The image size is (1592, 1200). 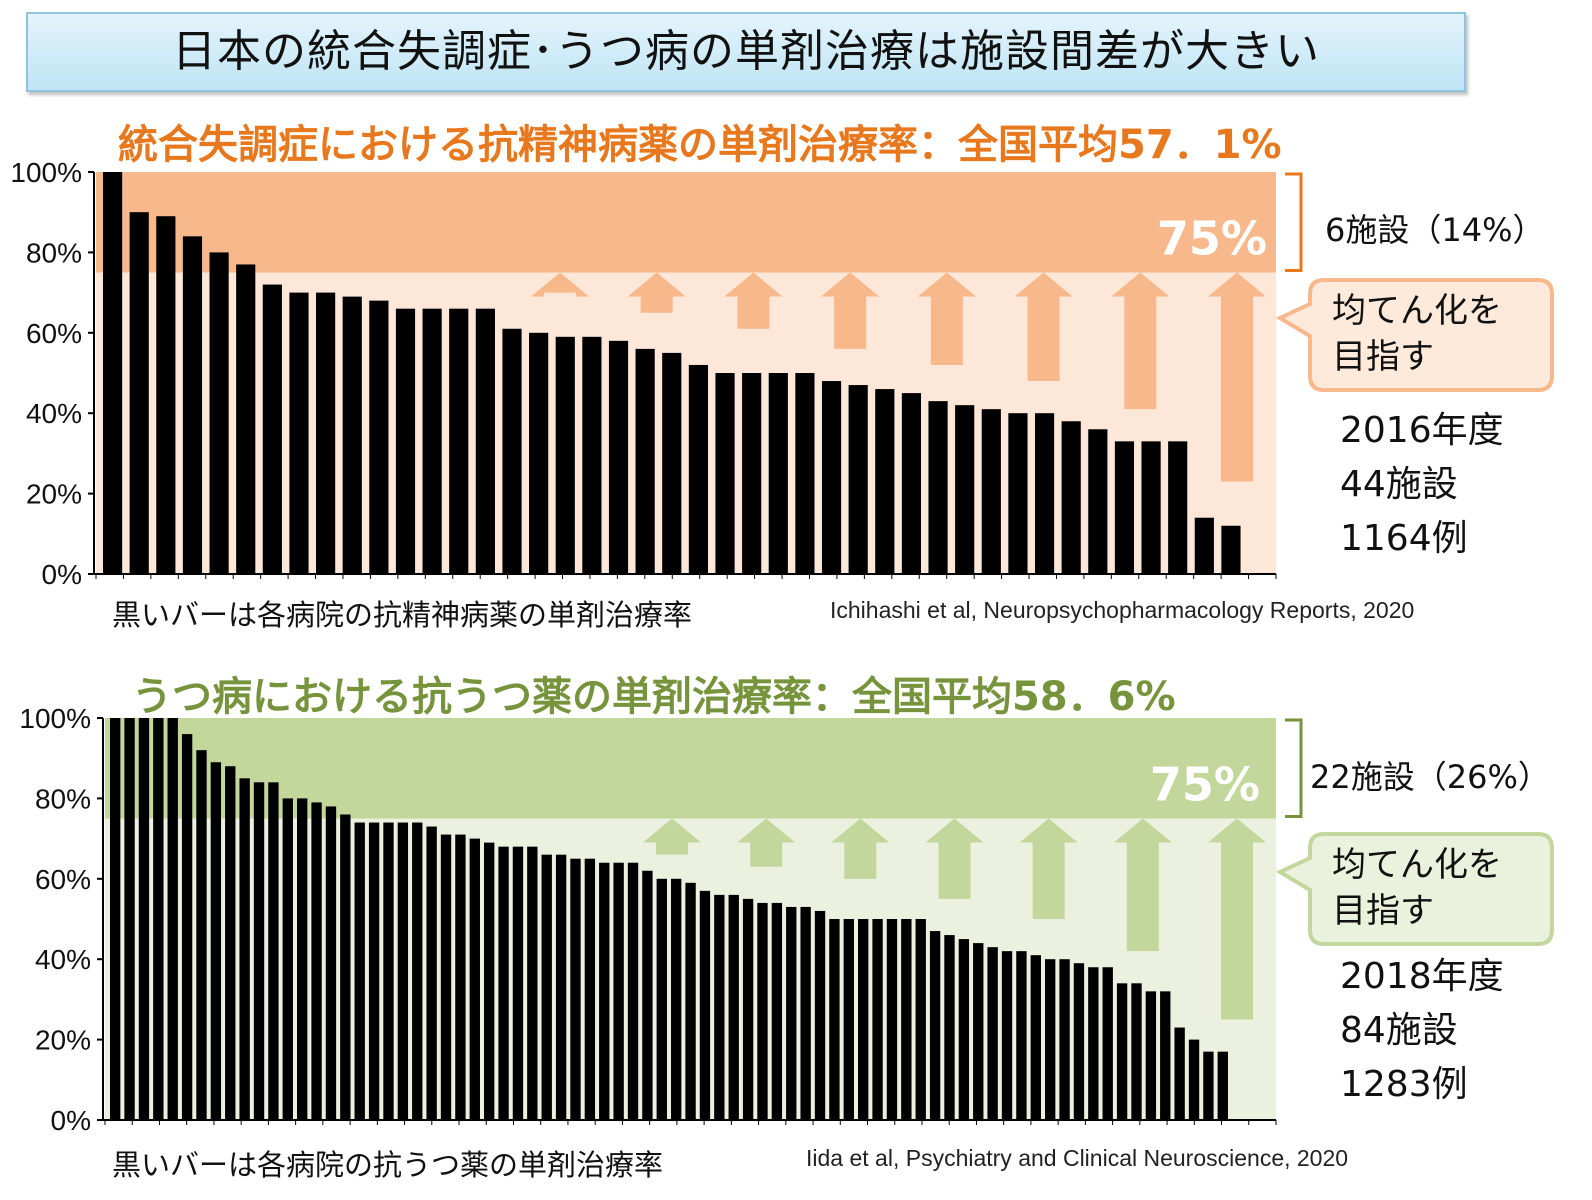 What do you see at coordinates (1399, 1030) in the screenshot?
I see `chart2-info-facilities: 84施設` at bounding box center [1399, 1030].